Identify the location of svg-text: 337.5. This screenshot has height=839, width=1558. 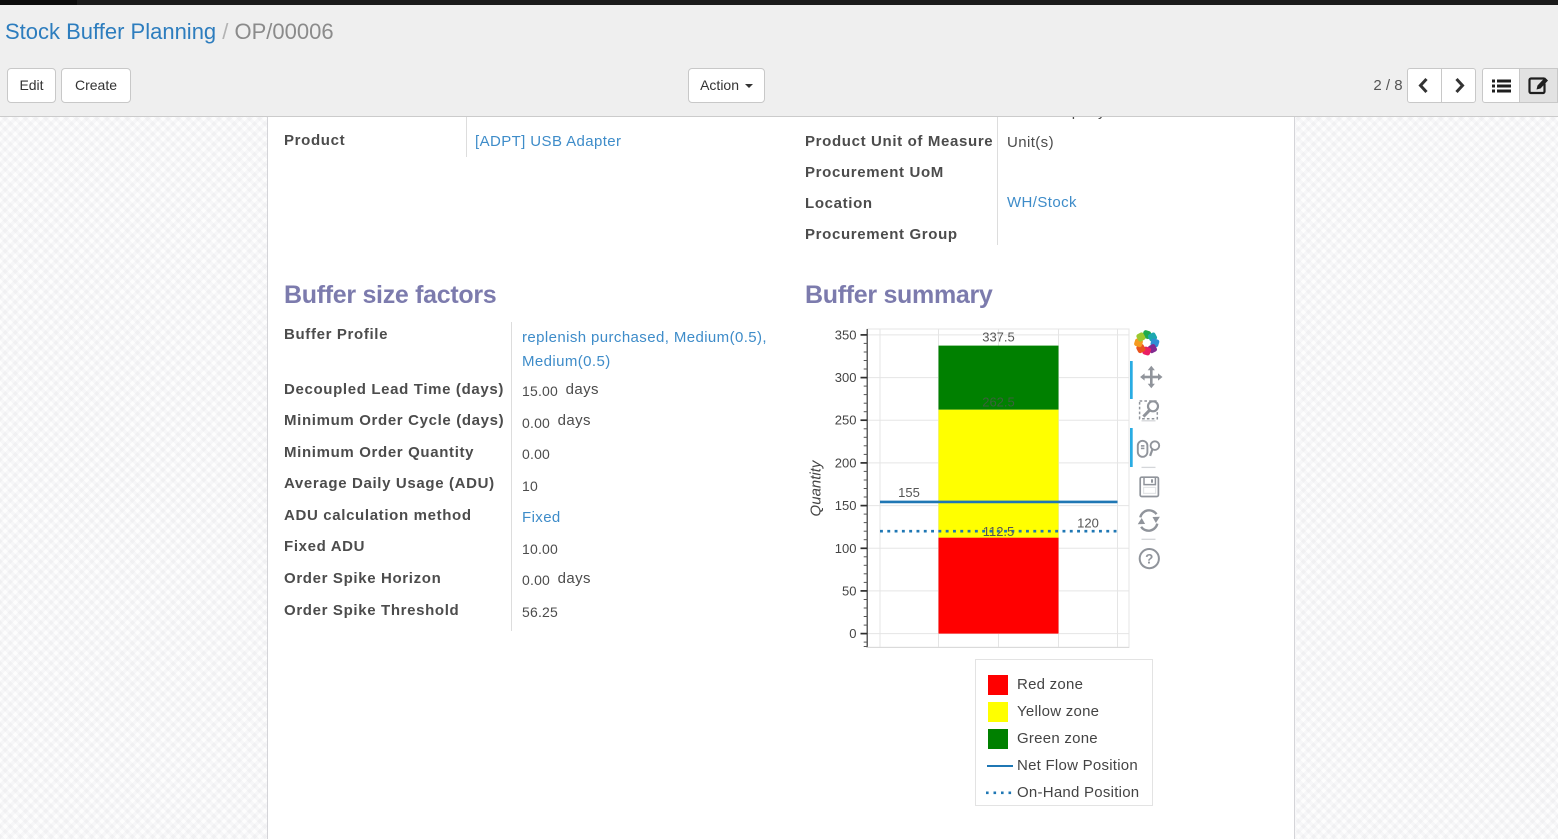
(998, 337).